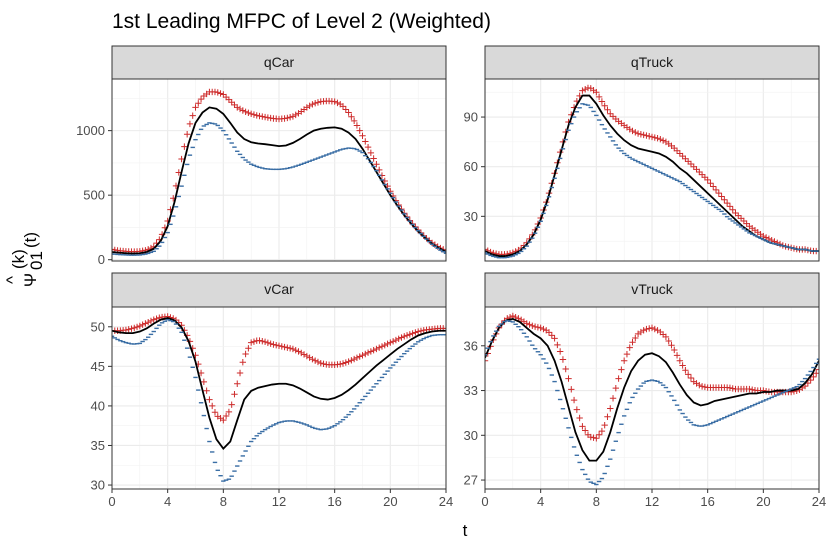 Image resolution: width=830 pixels, height=554 pixels. Describe the element at coordinates (471, 480) in the screenshot. I see `y-tick-label: 27` at that location.